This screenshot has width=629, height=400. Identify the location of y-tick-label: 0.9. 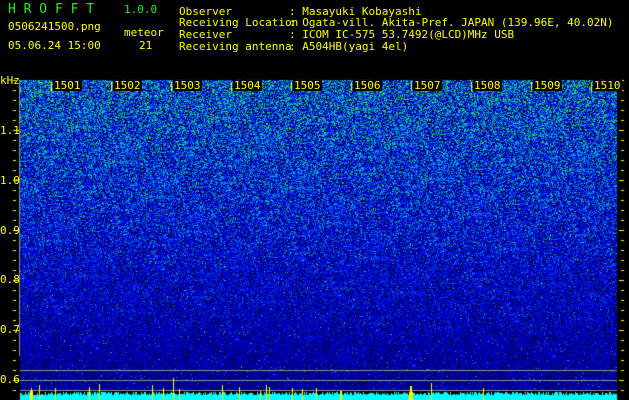
(10, 230).